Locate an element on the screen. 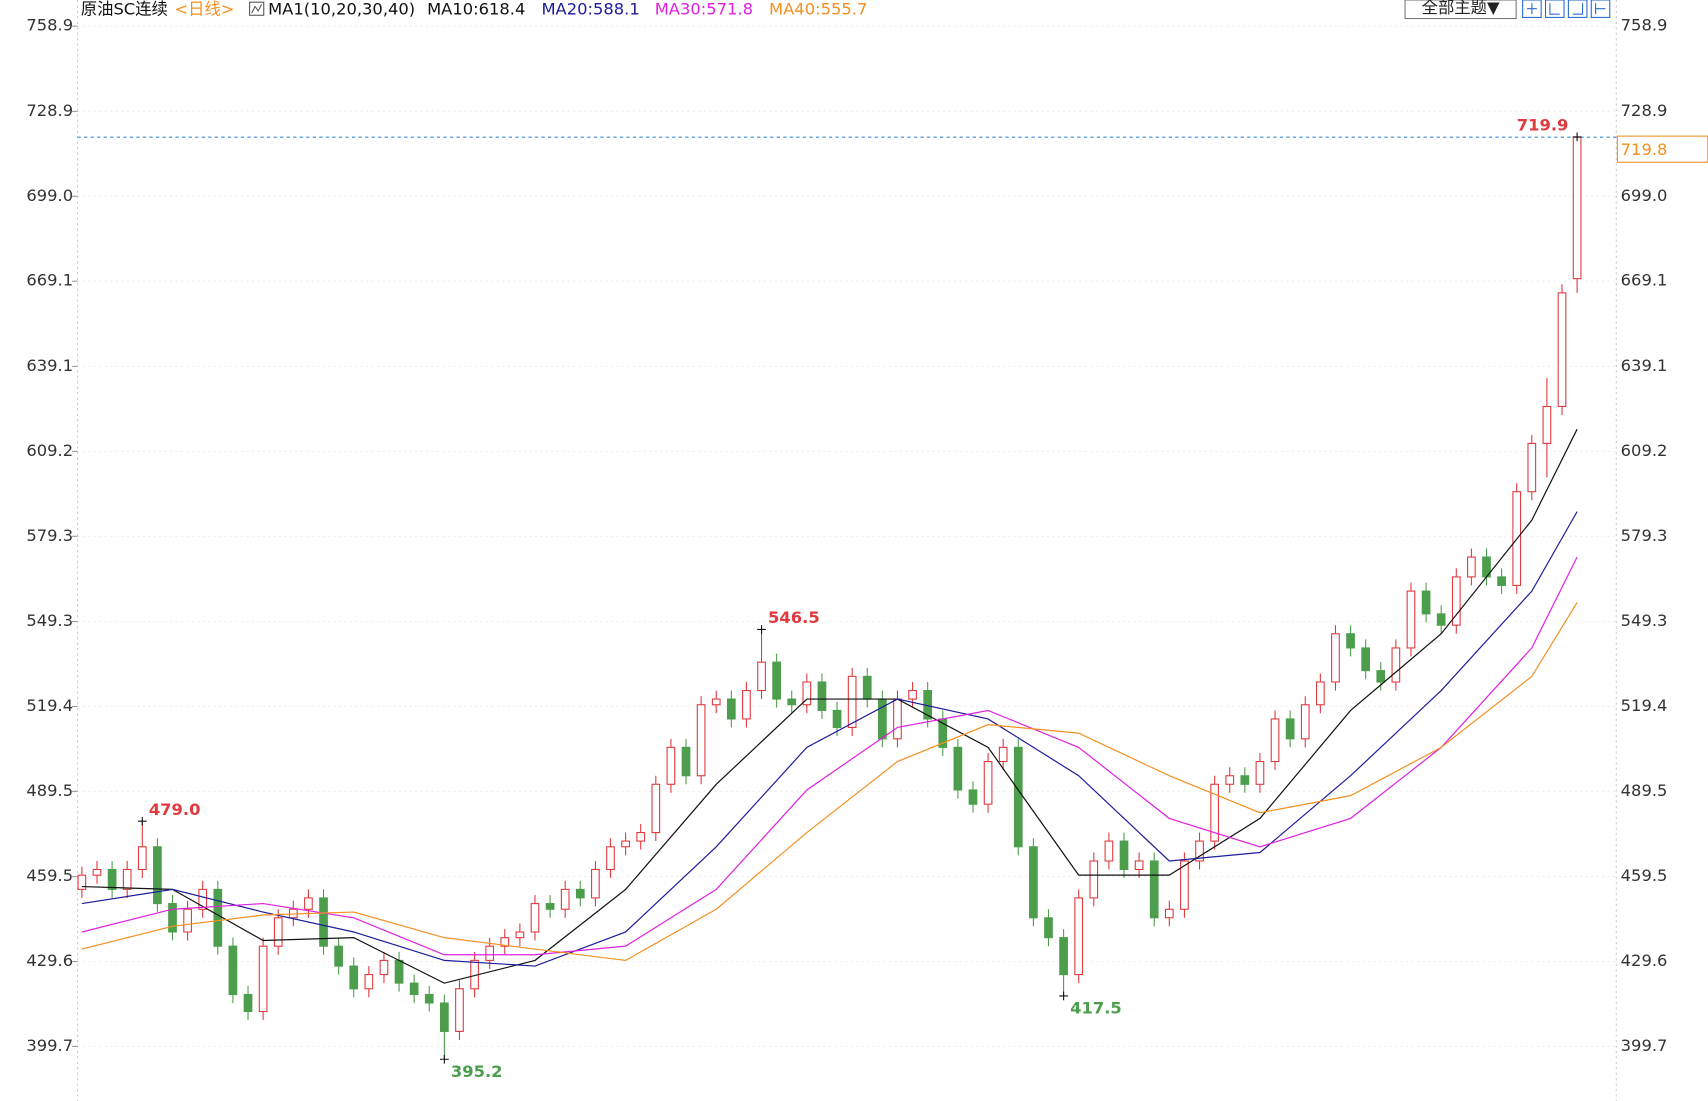  y-tick-label-right: 549.3 is located at coordinates (1644, 620).